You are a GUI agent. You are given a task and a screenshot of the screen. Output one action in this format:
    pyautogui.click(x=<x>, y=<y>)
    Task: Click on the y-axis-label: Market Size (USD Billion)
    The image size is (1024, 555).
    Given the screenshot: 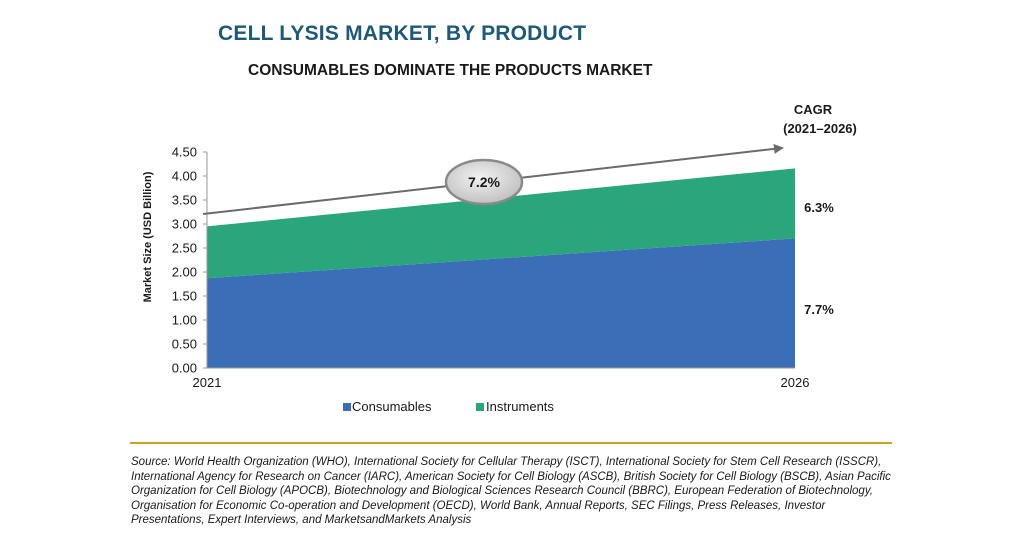 What is the action you would take?
    pyautogui.click(x=148, y=236)
    